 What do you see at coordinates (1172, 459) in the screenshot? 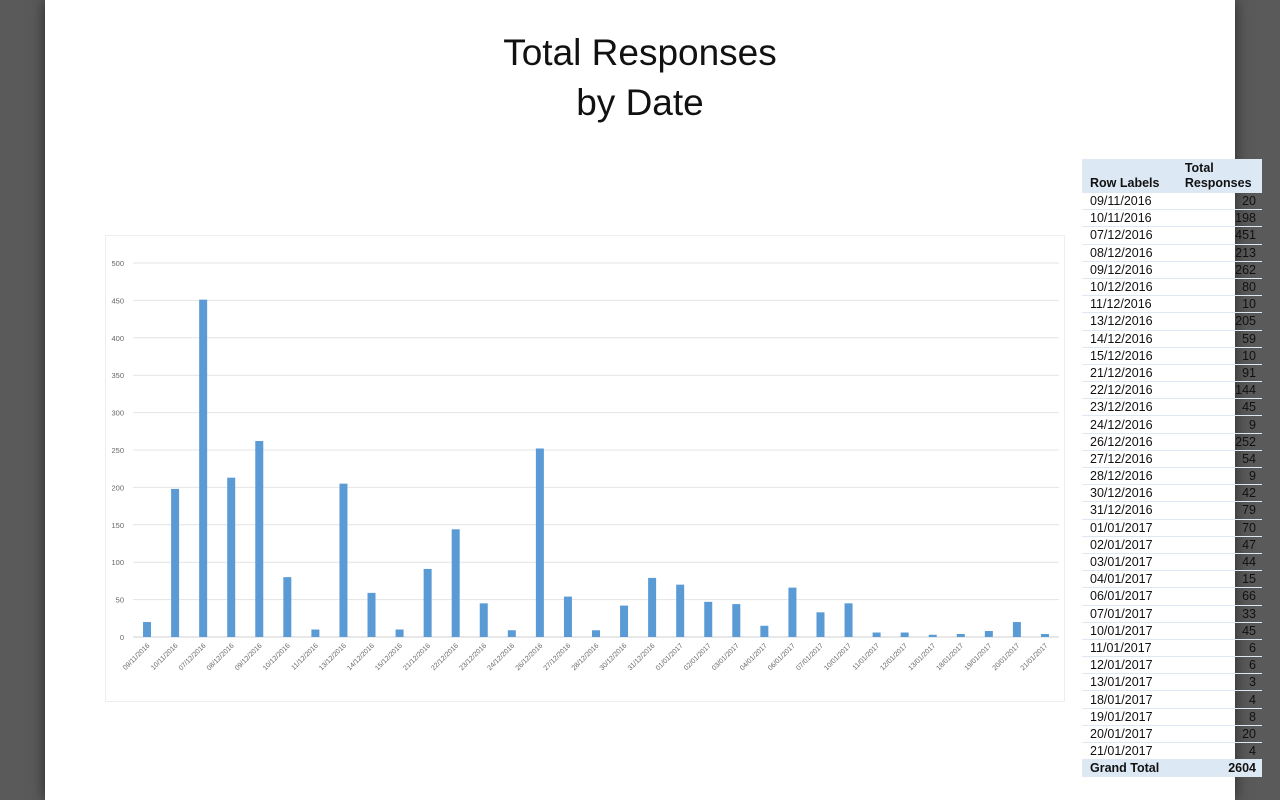
I see `pivot-row: 27/12/2016 54` at bounding box center [1172, 459].